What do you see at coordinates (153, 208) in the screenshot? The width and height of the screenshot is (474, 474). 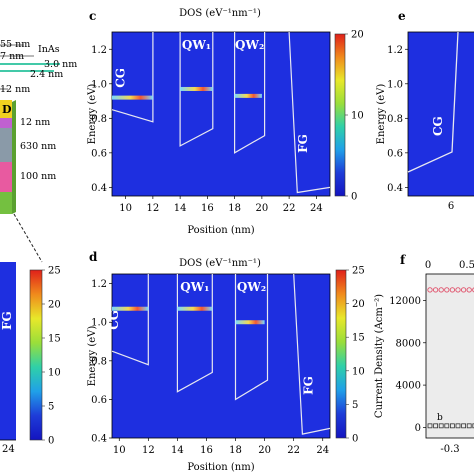 I see `panel-c-x-tick: 12` at bounding box center [153, 208].